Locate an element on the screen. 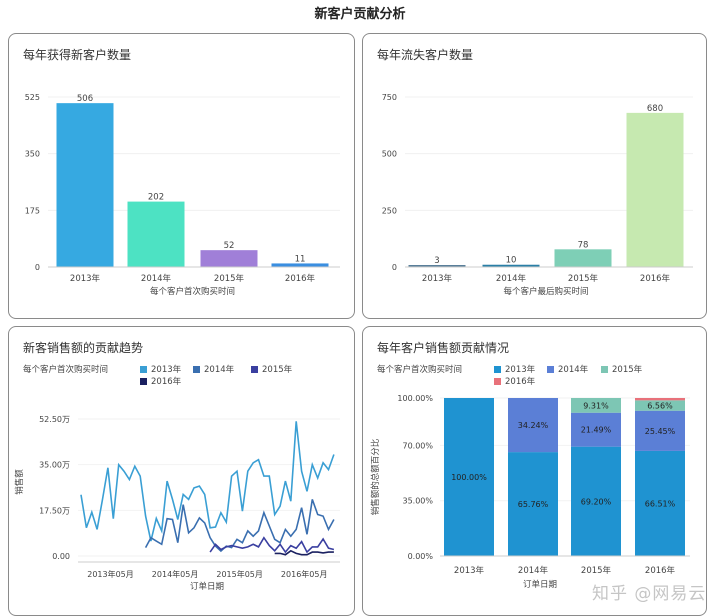  y-tick-label: 0.00 is located at coordinates (61, 556).